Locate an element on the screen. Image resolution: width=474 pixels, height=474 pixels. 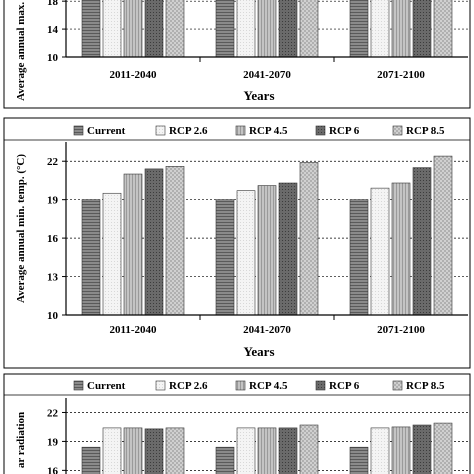
y-tick-label: 13 is located at coordinates (53, 278).